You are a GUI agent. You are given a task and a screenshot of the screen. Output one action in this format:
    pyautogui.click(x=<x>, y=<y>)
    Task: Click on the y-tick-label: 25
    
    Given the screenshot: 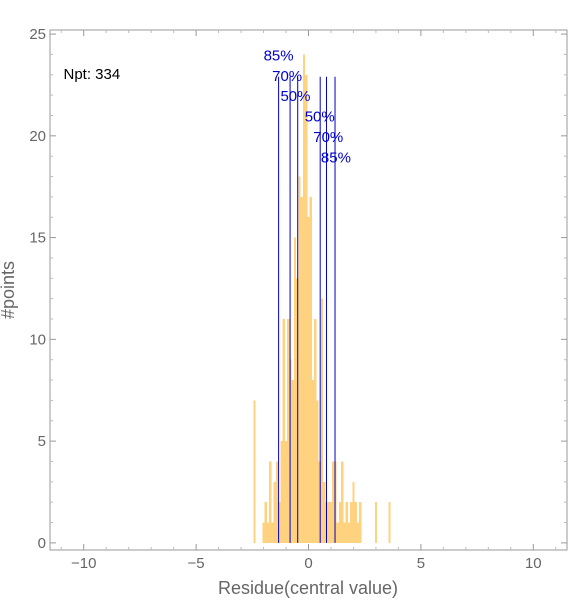 What is the action you would take?
    pyautogui.click(x=37, y=34)
    